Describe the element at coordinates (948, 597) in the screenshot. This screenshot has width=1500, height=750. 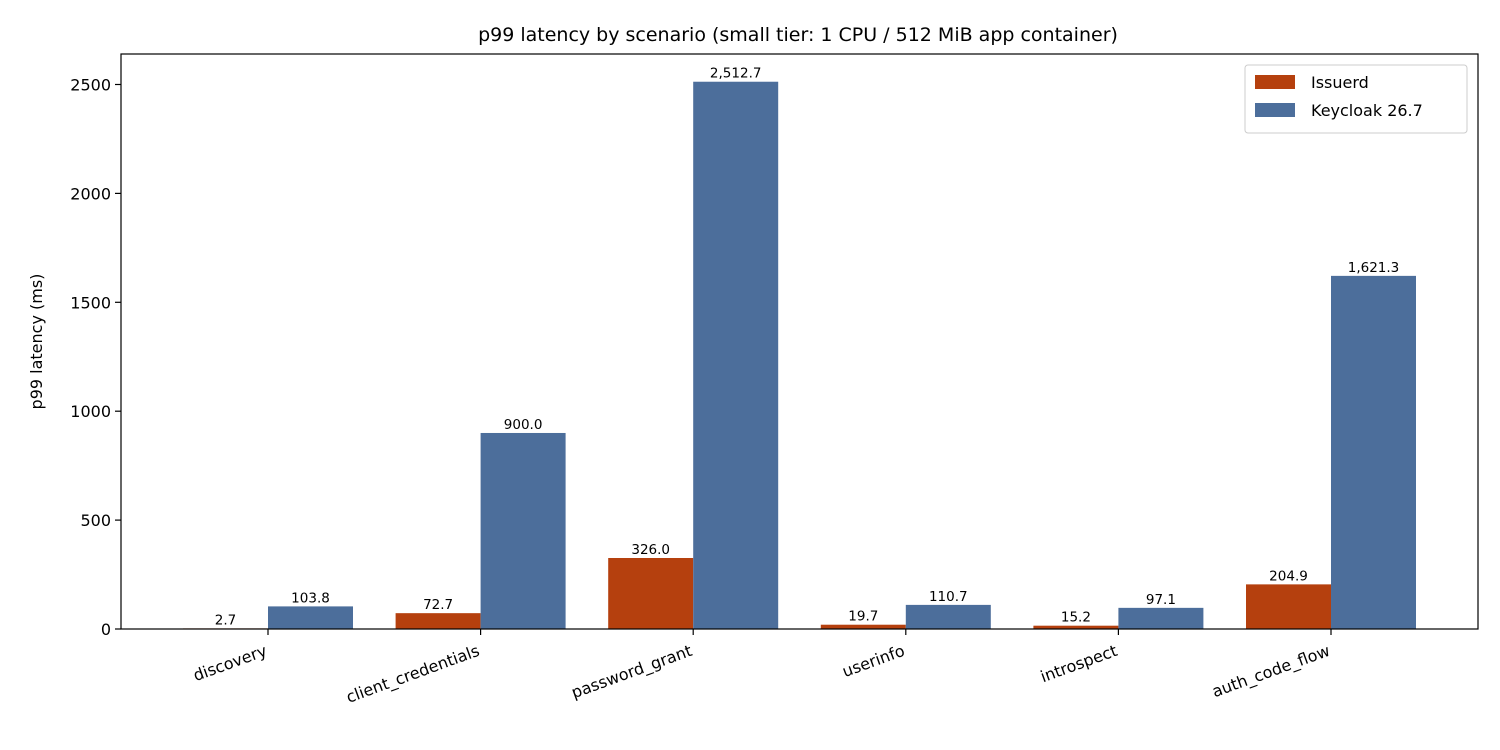
I see `data-label-keycloak-26-7-userinfo: 110.7` at that location.